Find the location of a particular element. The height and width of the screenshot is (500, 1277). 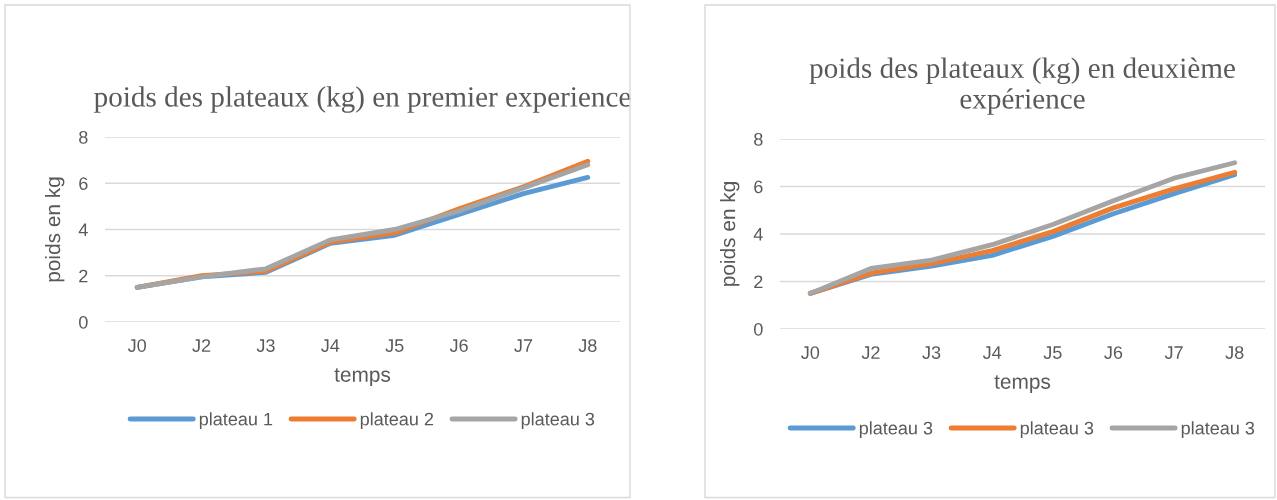

legend-label: plateau 2 is located at coordinates (397, 421).